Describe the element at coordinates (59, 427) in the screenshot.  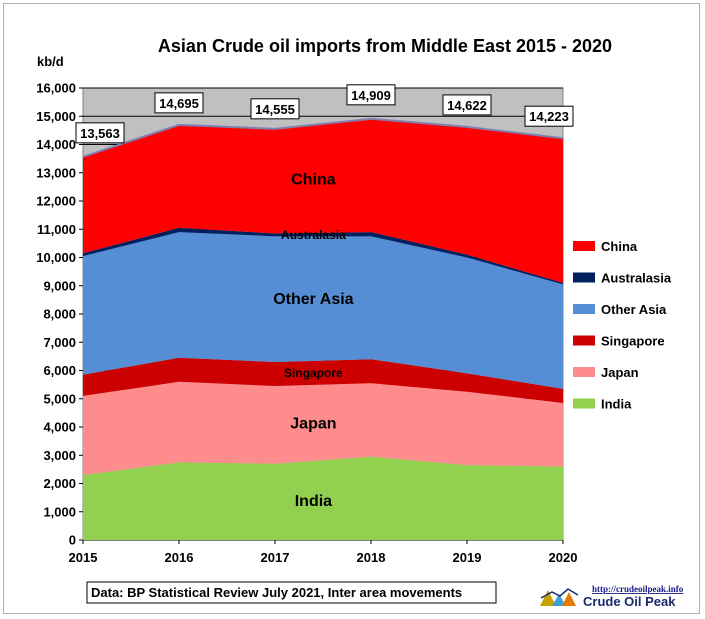
I see `y-tick-label: 4,000` at that location.